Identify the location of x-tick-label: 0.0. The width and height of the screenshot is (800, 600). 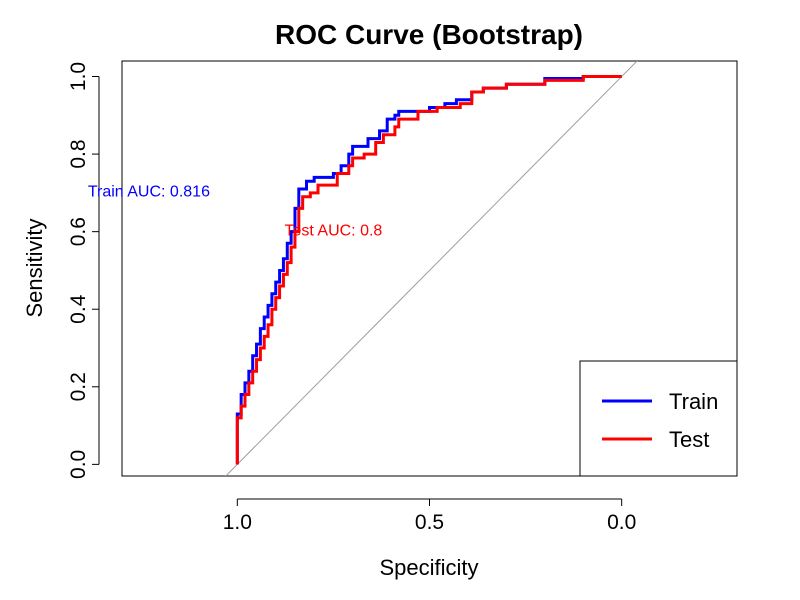
(621, 522).